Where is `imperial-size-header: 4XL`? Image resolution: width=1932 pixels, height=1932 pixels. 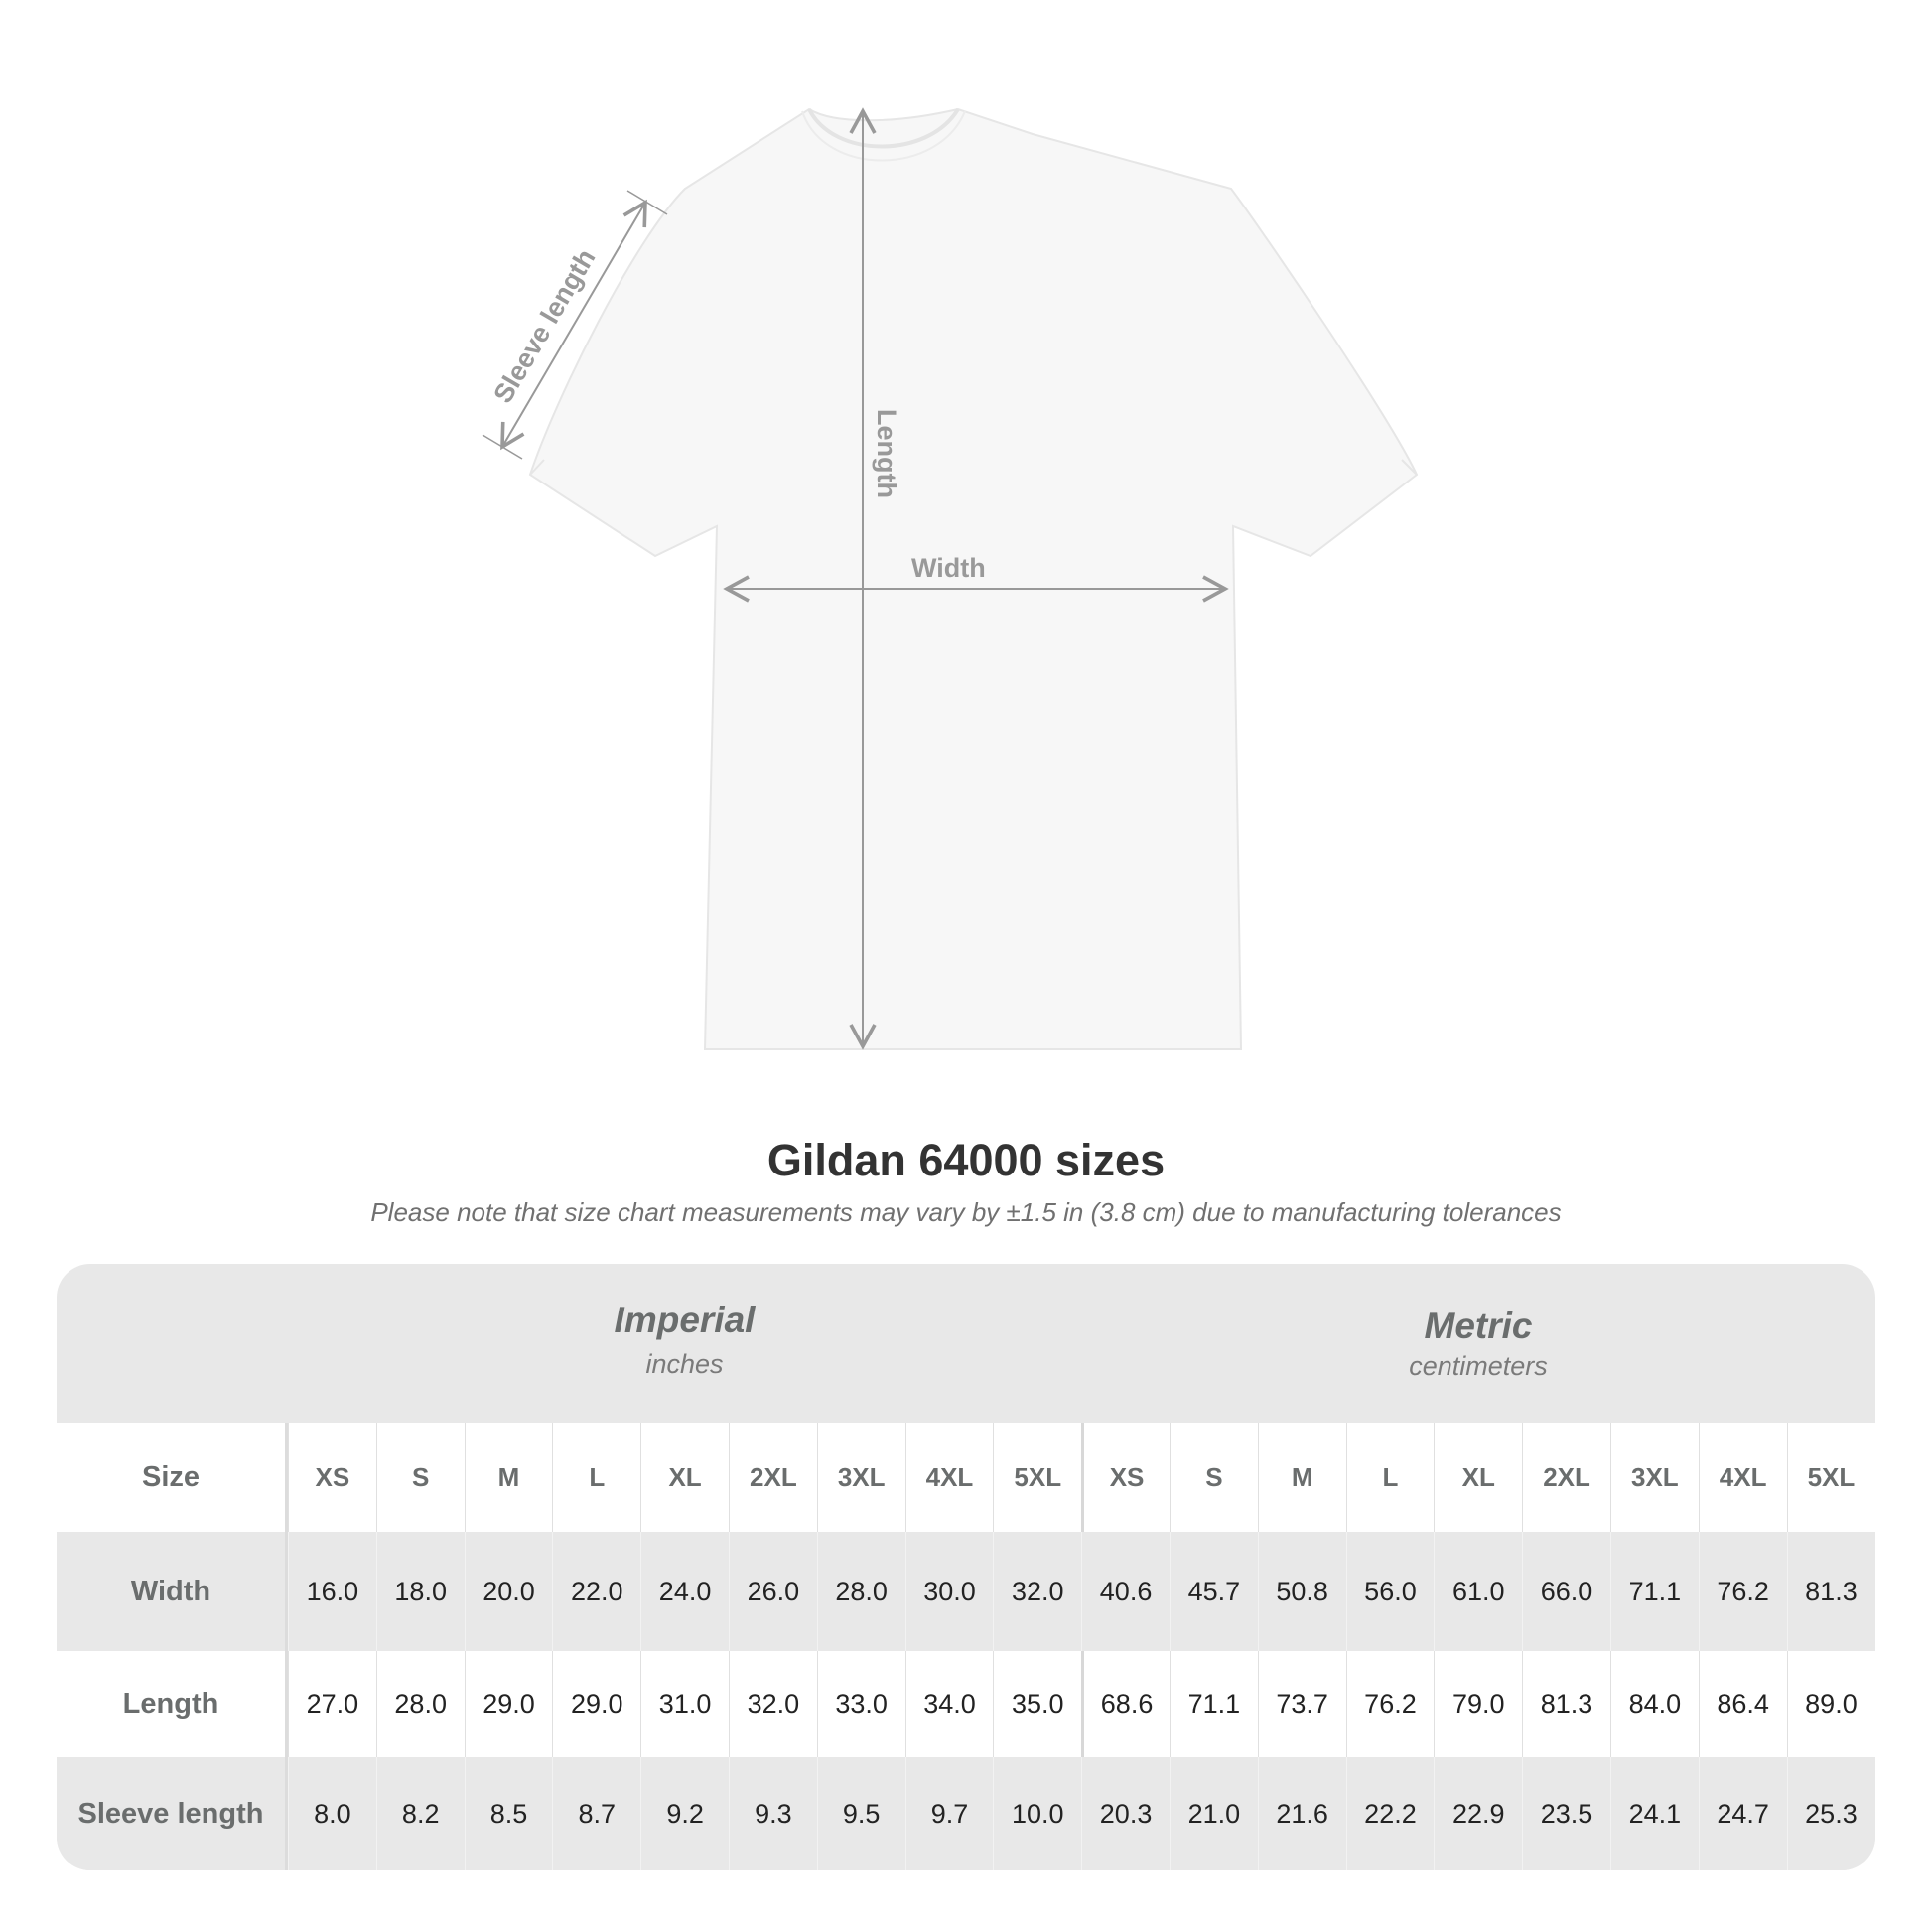 imperial-size-header: 4XL is located at coordinates (949, 1478).